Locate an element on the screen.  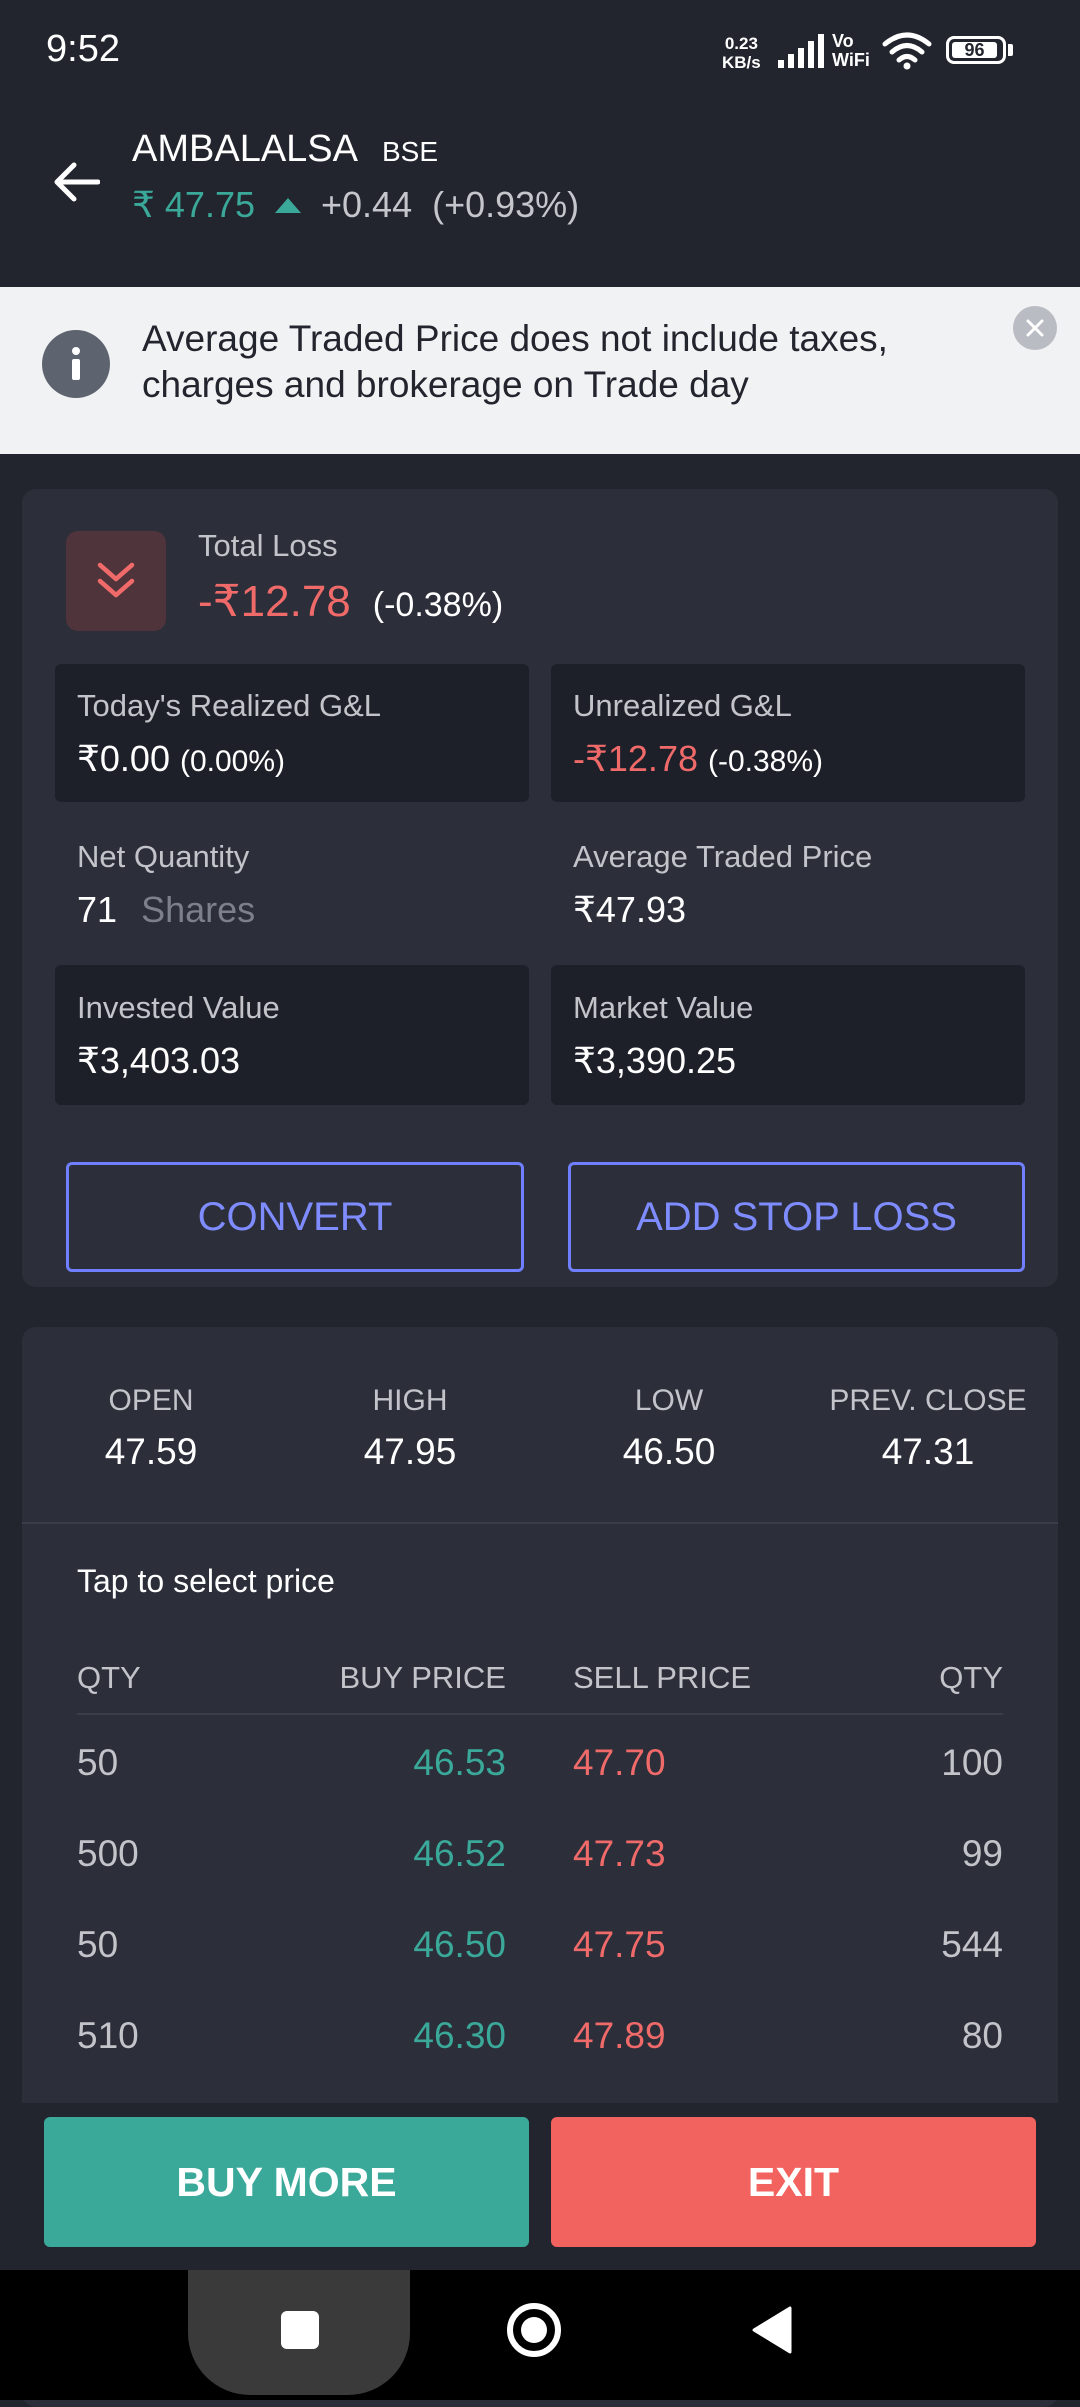
info-glyph-icon is located at coordinates (76, 363).